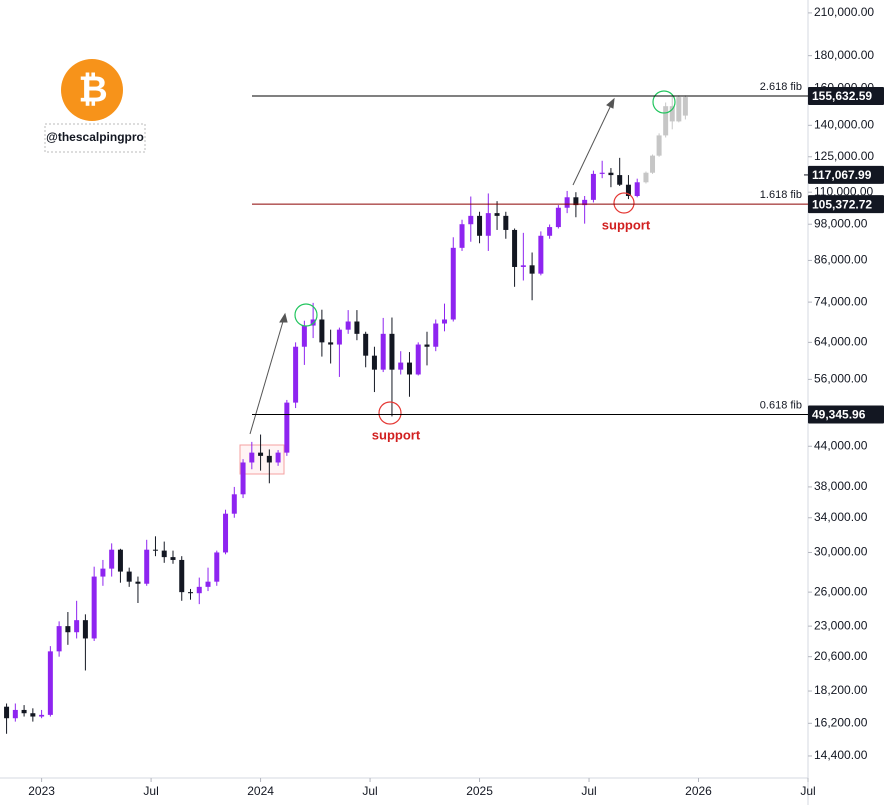 The width and height of the screenshot is (891, 805). What do you see at coordinates (781, 195) in the screenshot?
I see `fib-label: 1.618 fib` at bounding box center [781, 195].